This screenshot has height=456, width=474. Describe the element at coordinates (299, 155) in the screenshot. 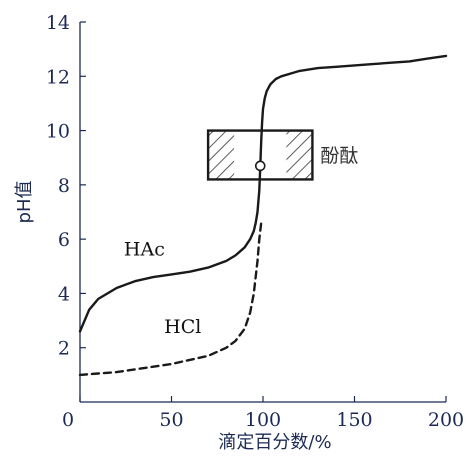

I see `indicator-hatch-right` at that location.